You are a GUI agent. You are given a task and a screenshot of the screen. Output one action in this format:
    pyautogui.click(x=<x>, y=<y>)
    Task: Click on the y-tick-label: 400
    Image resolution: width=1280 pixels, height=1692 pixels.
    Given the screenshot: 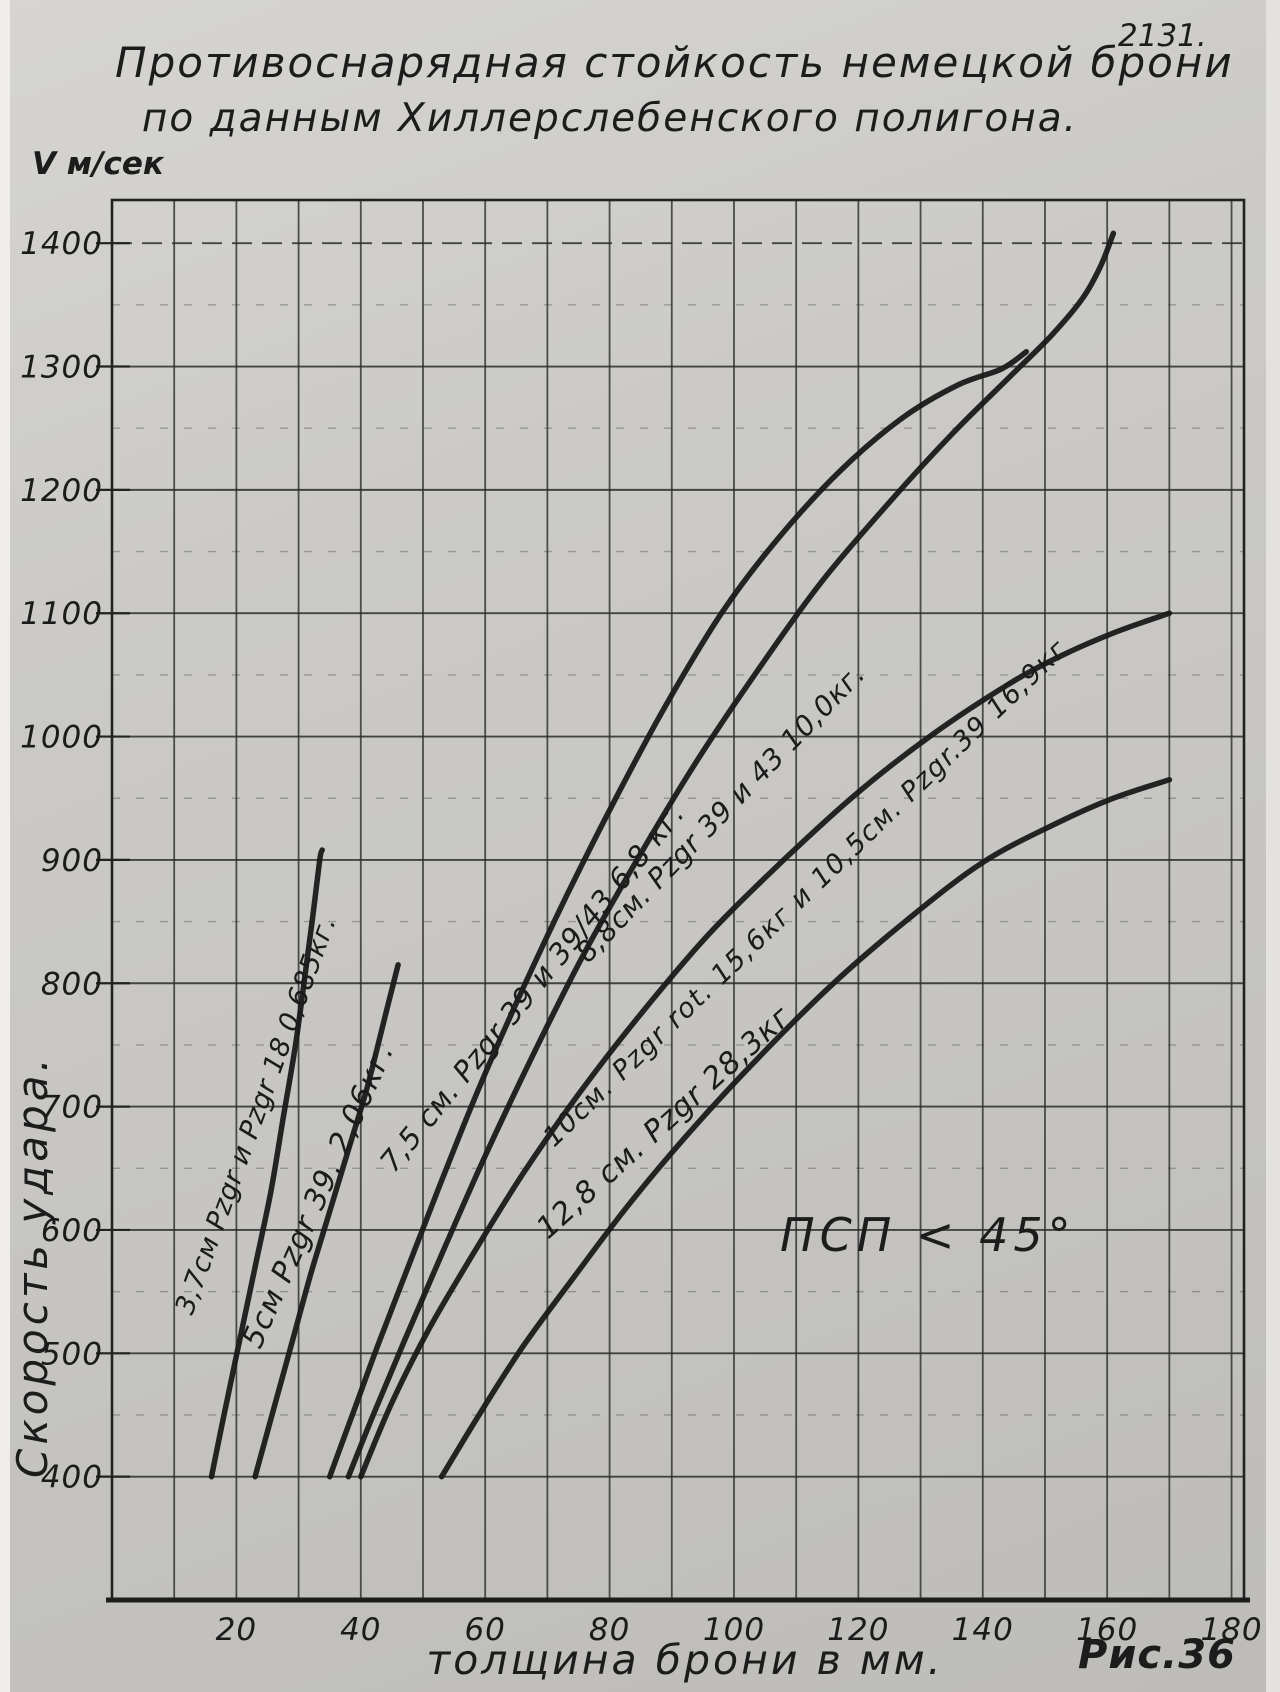 What is the action you would take?
    pyautogui.click(x=72, y=1478)
    